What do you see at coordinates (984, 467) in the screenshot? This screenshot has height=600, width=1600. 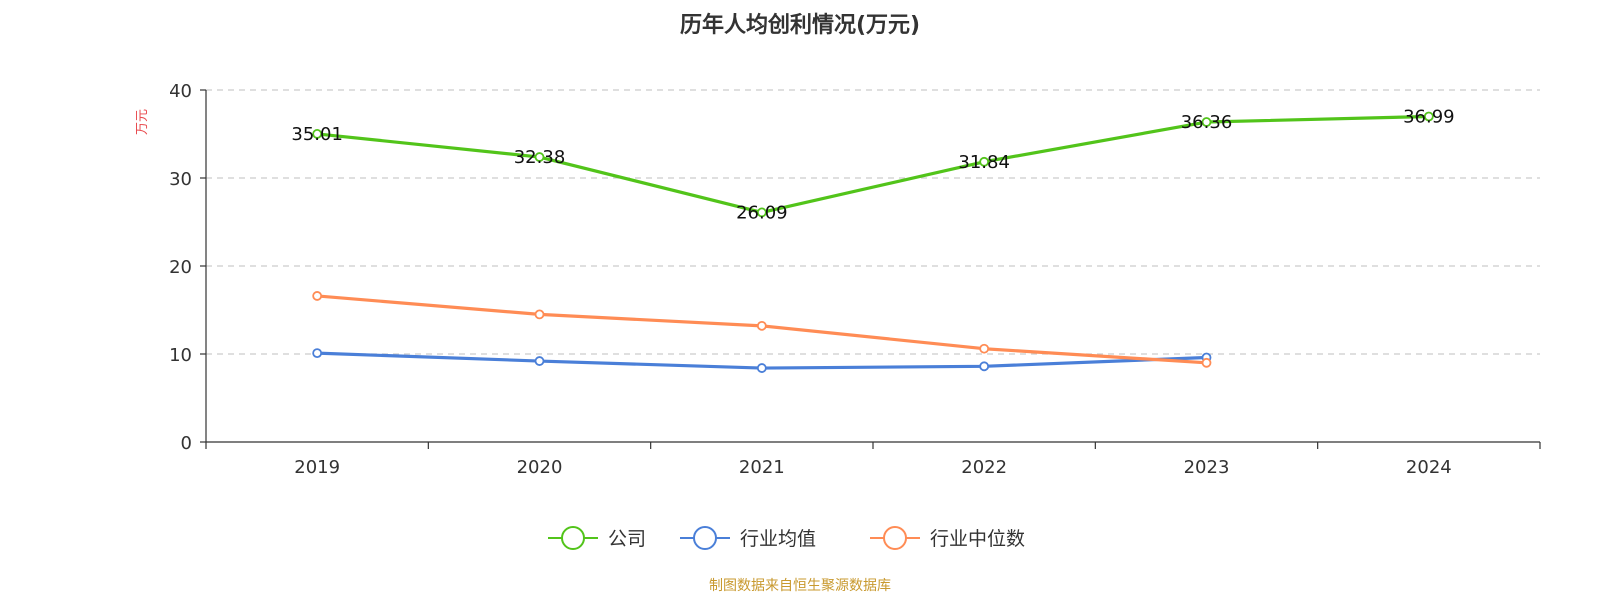 I see `x-tick-label: 2022` at bounding box center [984, 467].